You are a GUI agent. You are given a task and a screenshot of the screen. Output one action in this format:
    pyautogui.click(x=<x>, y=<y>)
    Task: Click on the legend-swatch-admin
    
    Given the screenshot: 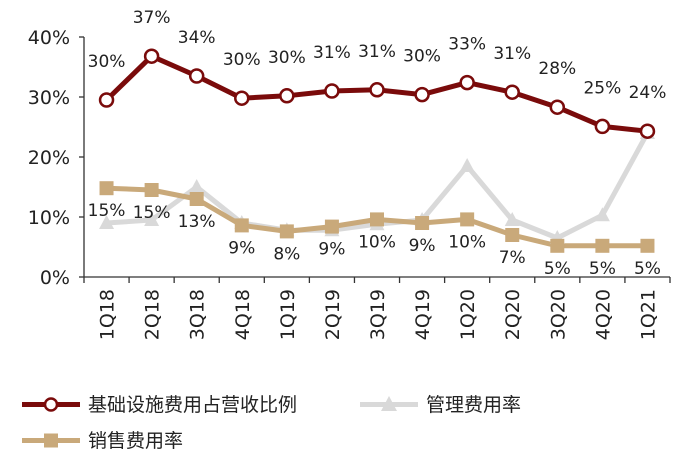 What is the action you would take?
    pyautogui.click(x=389, y=404)
    